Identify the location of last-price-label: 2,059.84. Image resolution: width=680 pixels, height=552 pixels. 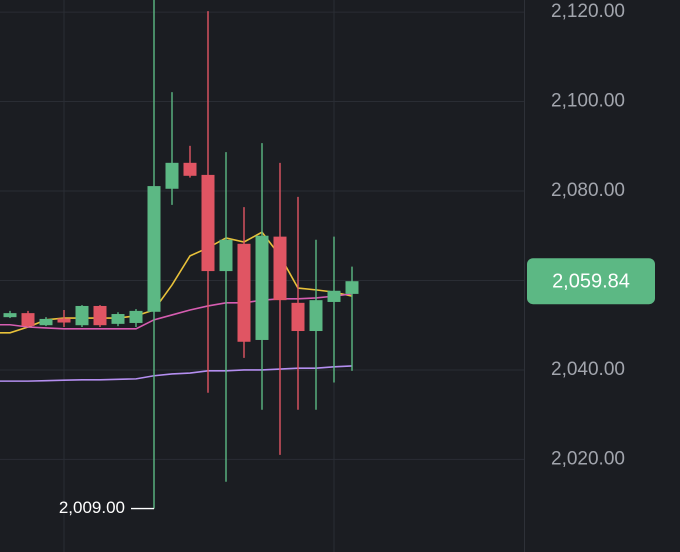
(591, 281).